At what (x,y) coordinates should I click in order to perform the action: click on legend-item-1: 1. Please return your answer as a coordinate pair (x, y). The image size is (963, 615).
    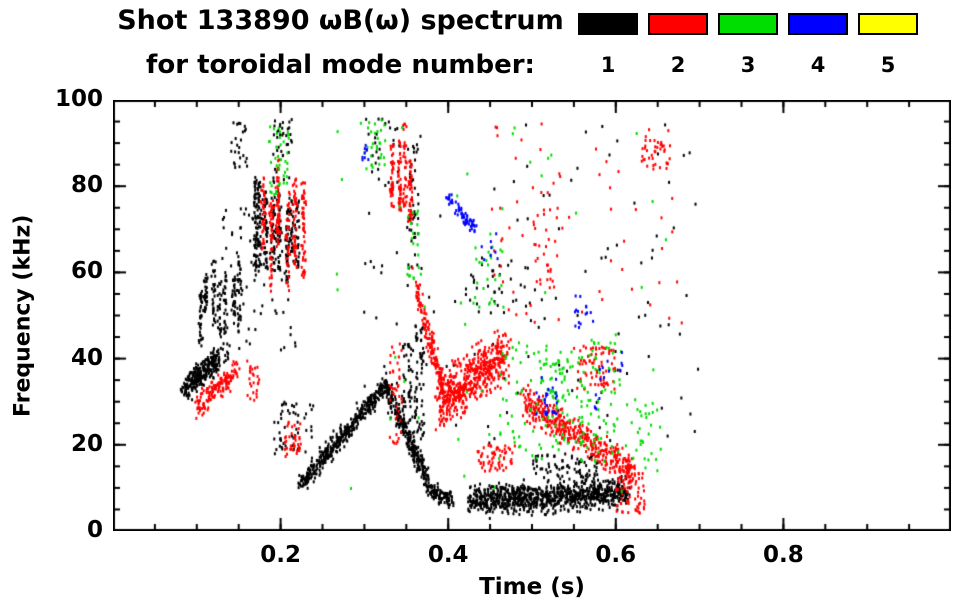
    Looking at the image, I should click on (608, 45).